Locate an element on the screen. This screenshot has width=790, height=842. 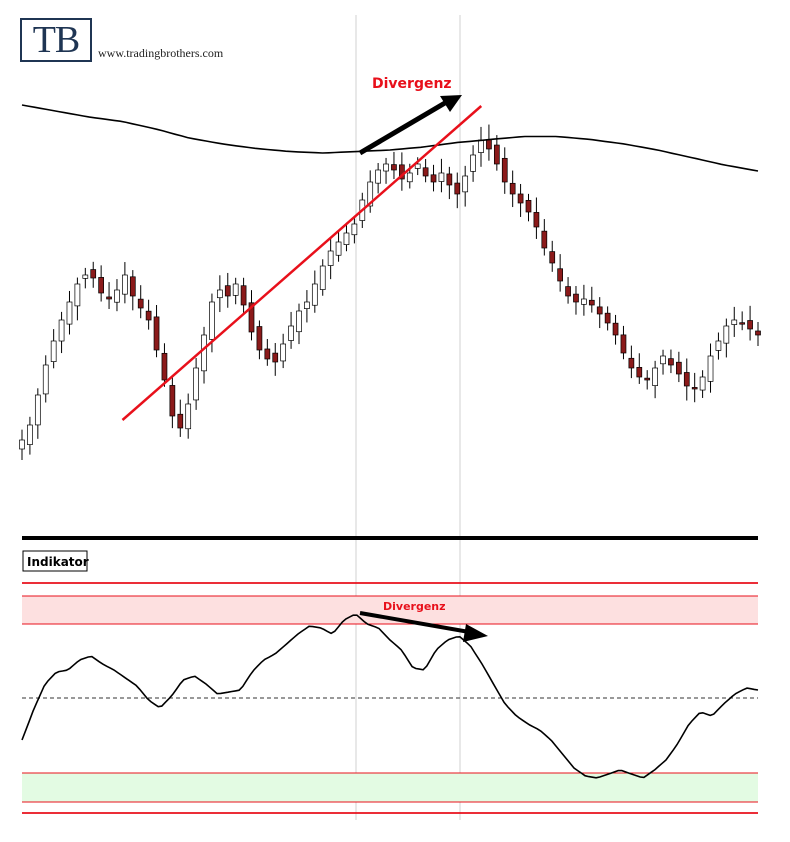
oversold-zone is located at coordinates (390, 787).